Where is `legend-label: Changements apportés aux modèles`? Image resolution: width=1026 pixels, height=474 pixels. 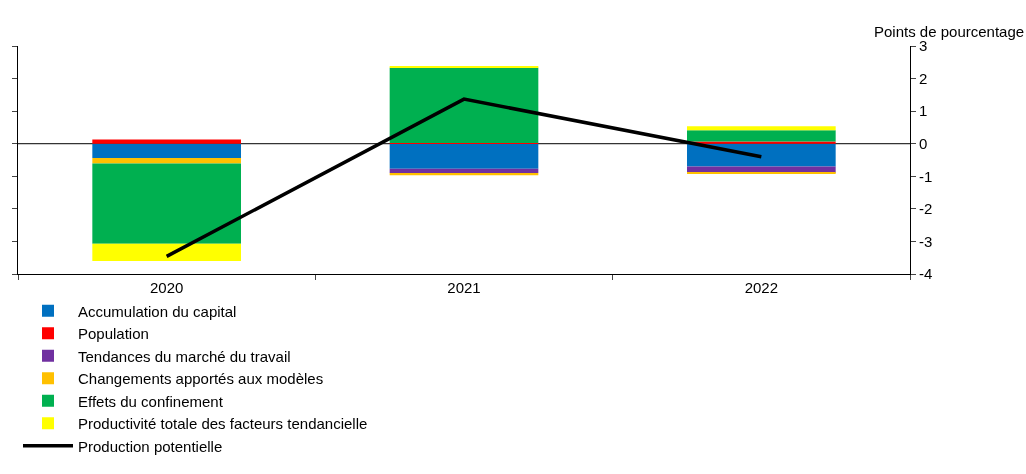 legend-label: Changements apportés aux modèles is located at coordinates (201, 379).